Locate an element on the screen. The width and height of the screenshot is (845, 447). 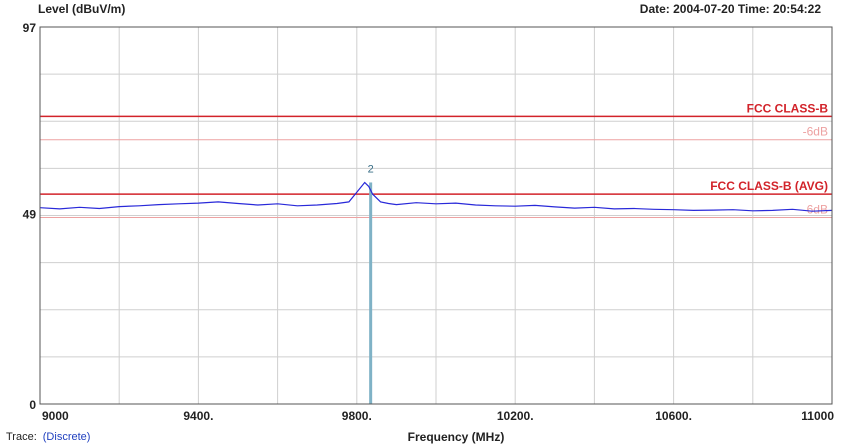
x-tick-label: 9000 is located at coordinates (55, 416).